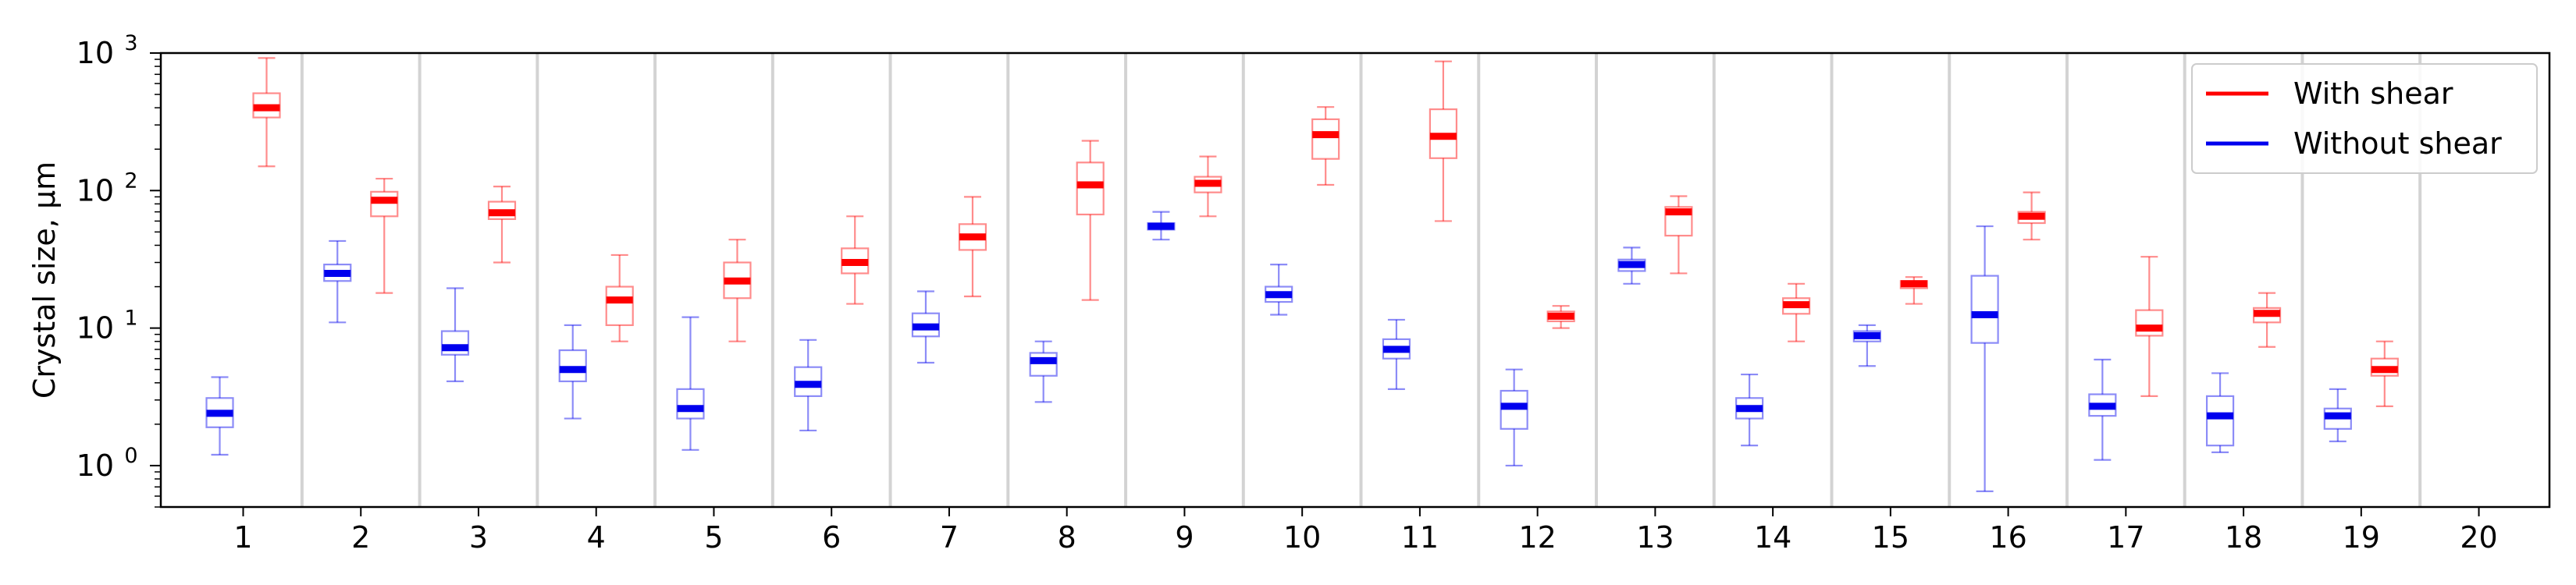 This screenshot has width=2576, height=585. What do you see at coordinates (130, 181) in the screenshot?
I see `y-tick-exponent: 2` at bounding box center [130, 181].